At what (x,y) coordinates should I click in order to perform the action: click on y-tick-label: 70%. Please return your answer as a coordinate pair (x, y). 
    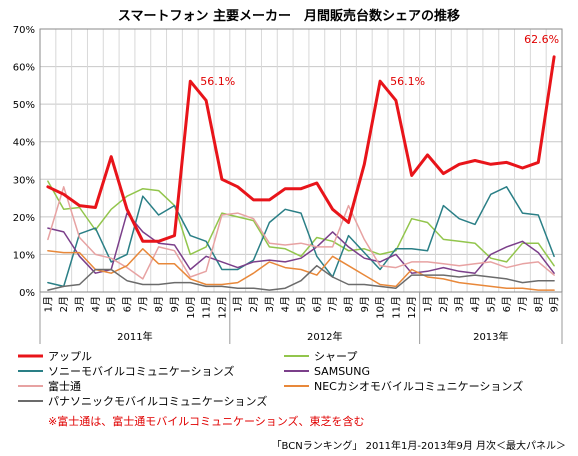
    Looking at the image, I should click on (24, 30).